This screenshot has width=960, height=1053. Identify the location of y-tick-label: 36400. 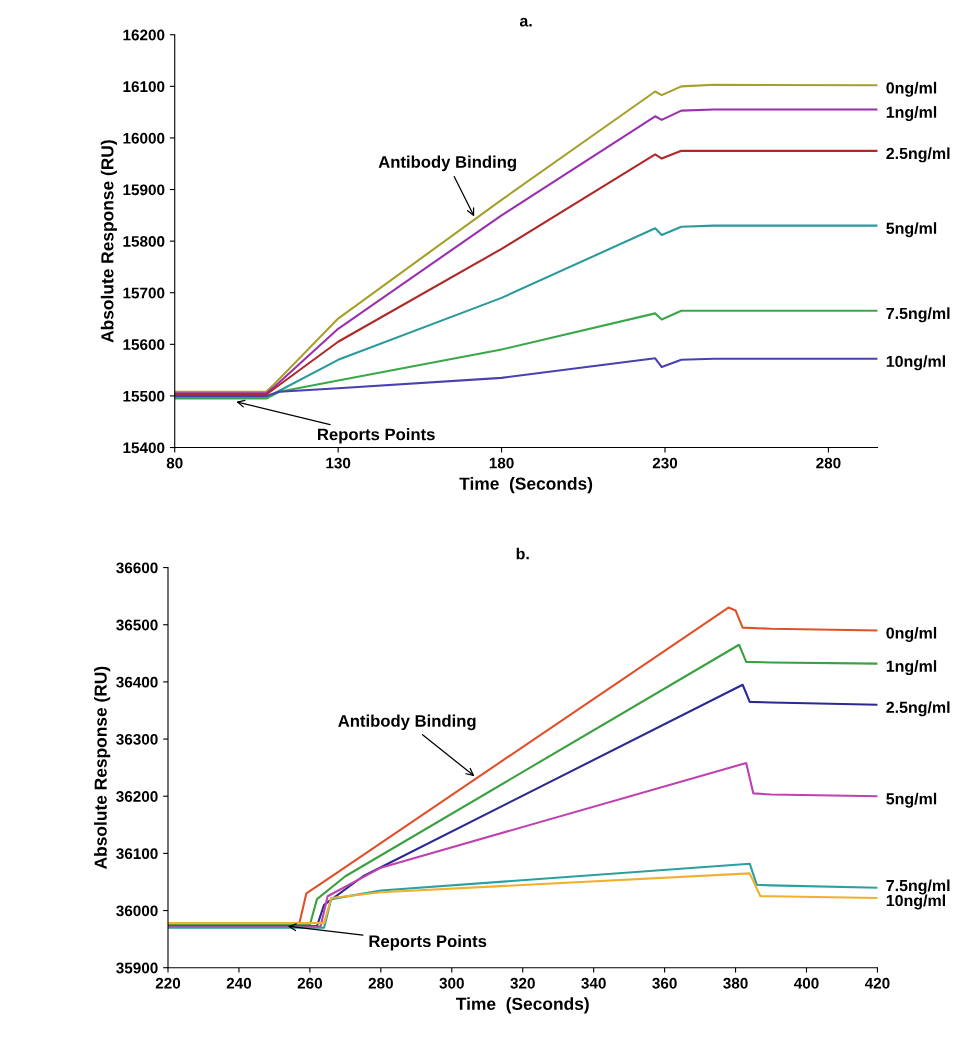
(137, 682).